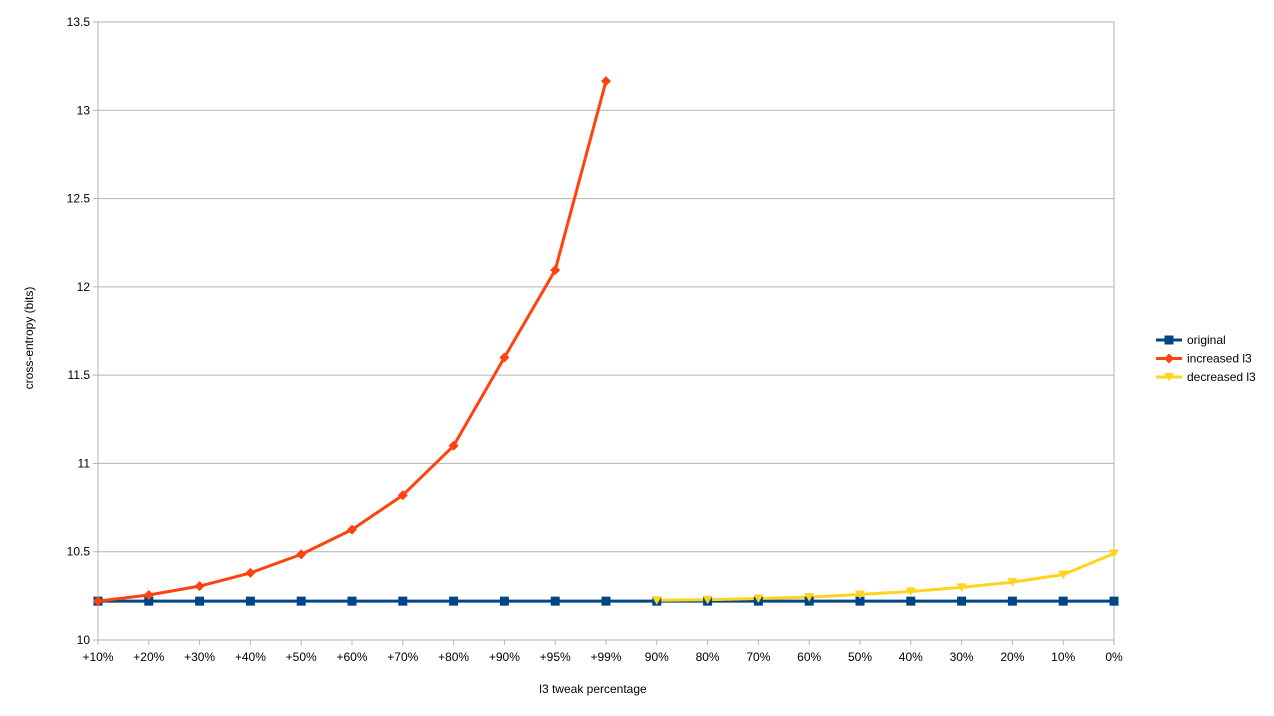 Image resolution: width=1274 pixels, height=716 pixels. What do you see at coordinates (79, 375) in the screenshot?
I see `y-tick-label: 11.5` at bounding box center [79, 375].